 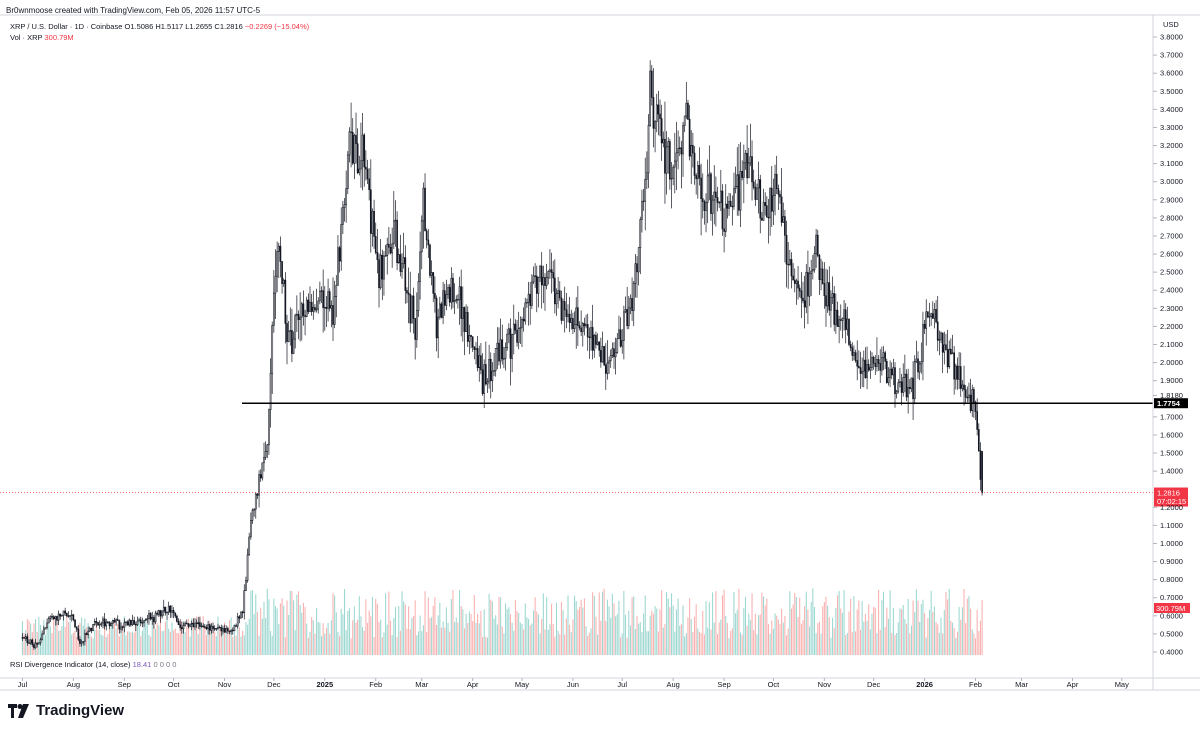 What do you see at coordinates (1171, 380) in the screenshot?
I see `y-tick-label: 1.9000` at bounding box center [1171, 380].